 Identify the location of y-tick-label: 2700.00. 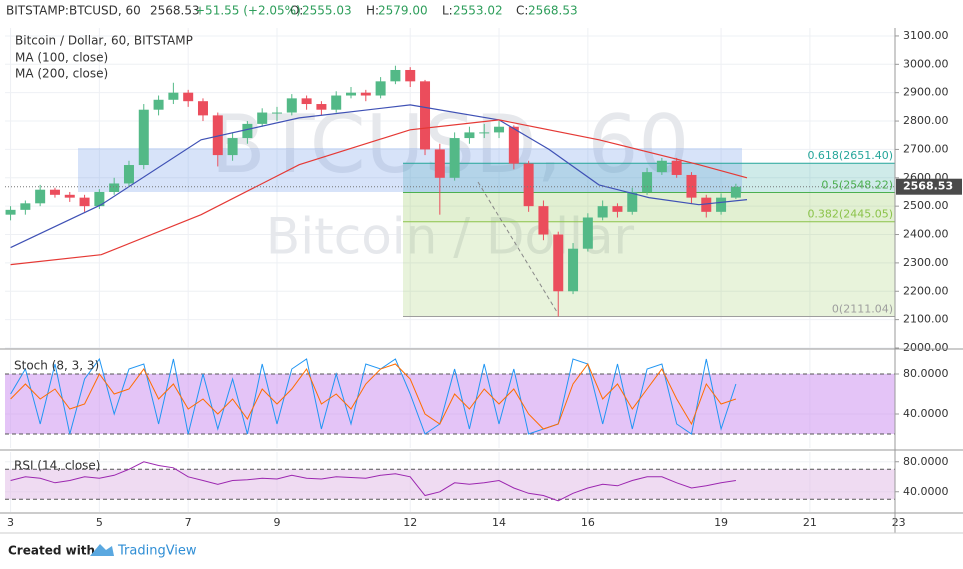
(926, 148).